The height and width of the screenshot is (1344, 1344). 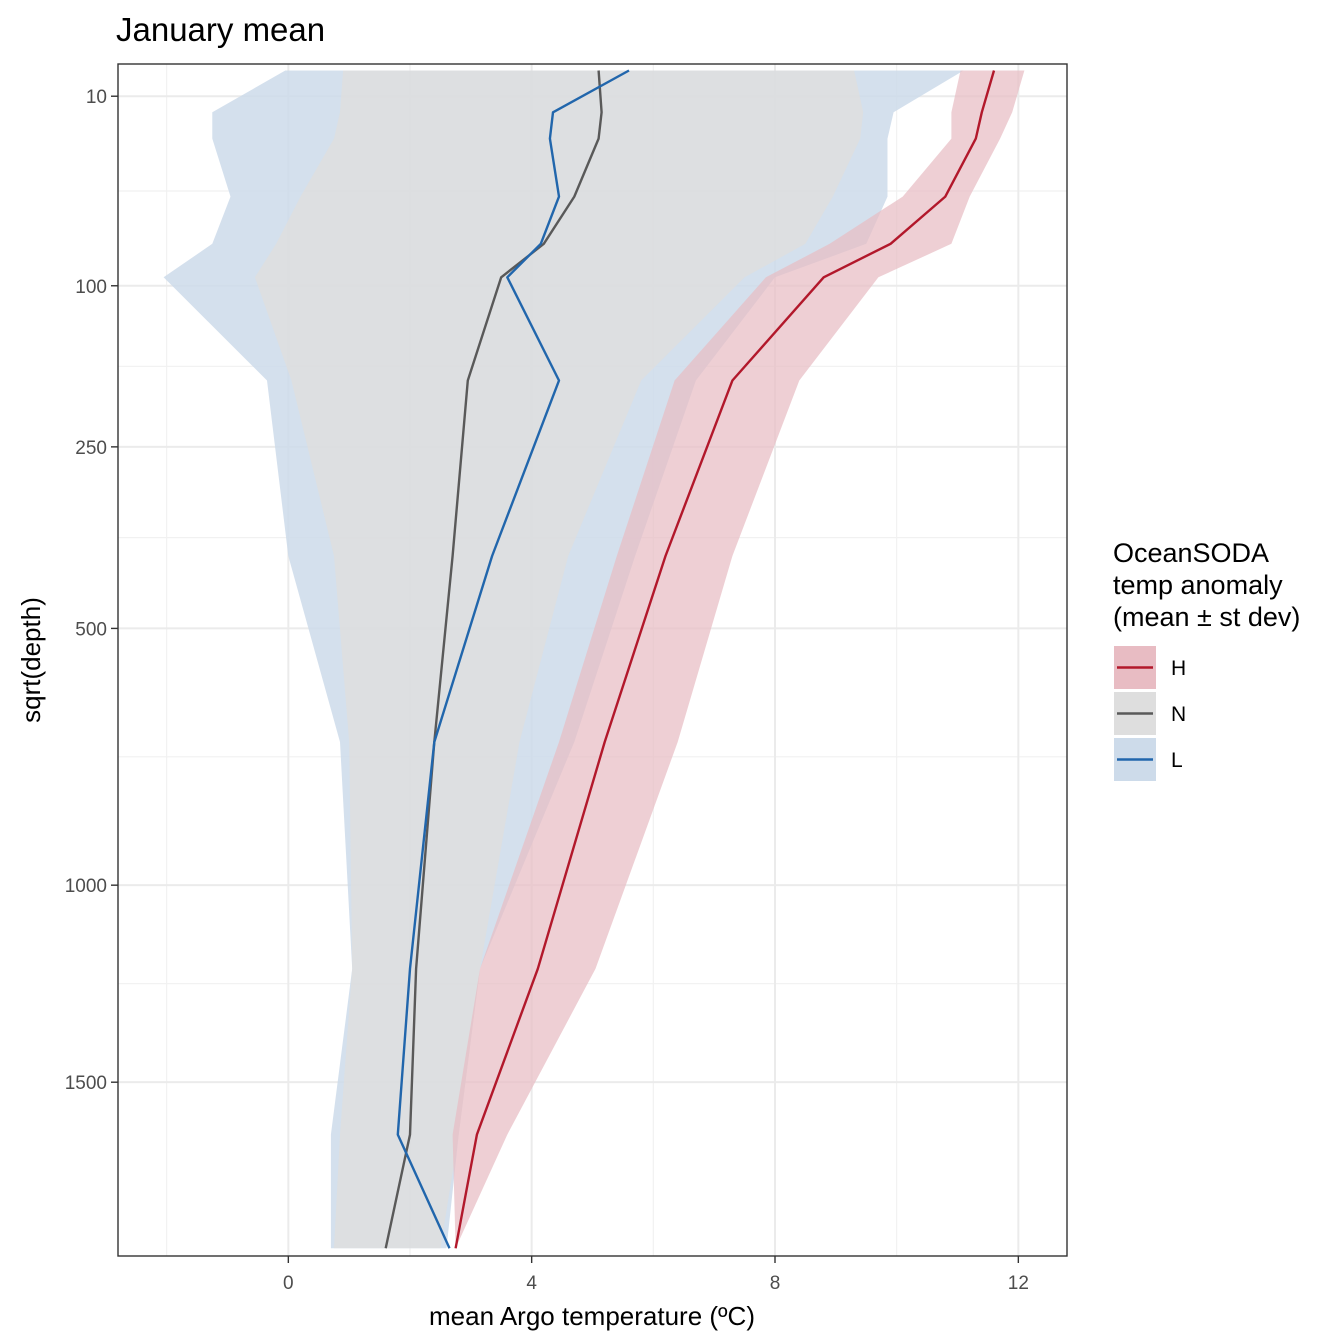 I want to click on y-tick-label: 500, so click(x=91, y=629).